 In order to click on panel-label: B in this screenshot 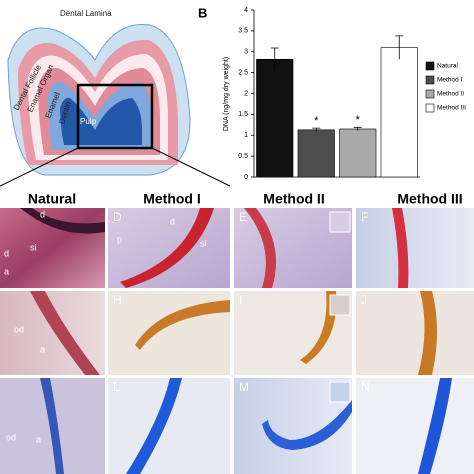, I will do `click(202, 12)`.